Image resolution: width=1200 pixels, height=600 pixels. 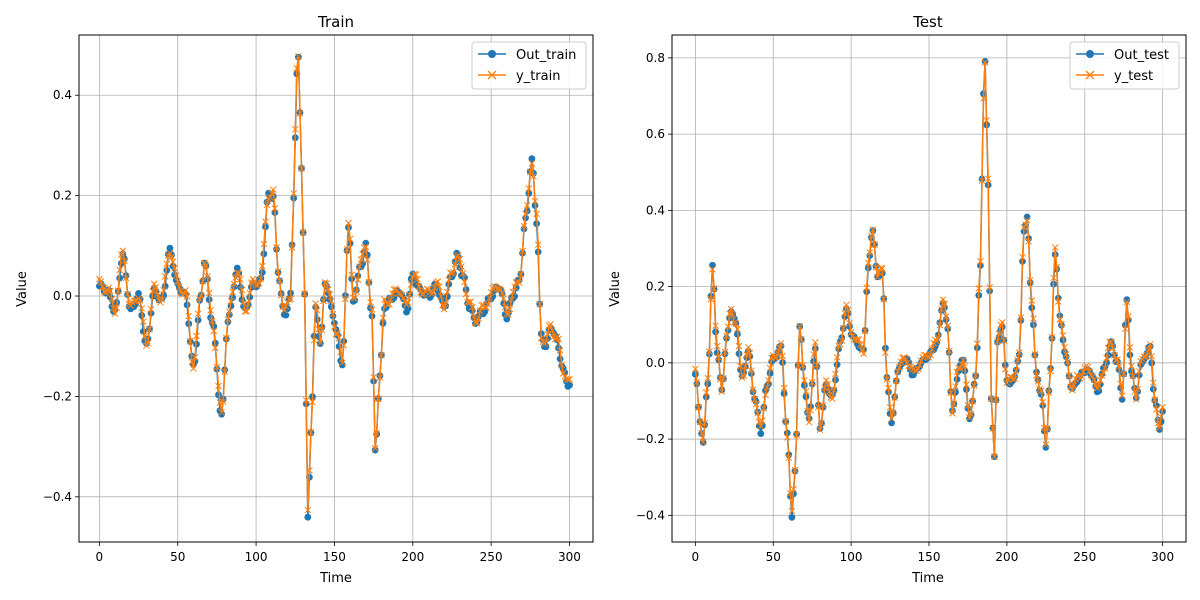 What do you see at coordinates (773, 557) in the screenshot?
I see `test-x-tick-label: 50` at bounding box center [773, 557].